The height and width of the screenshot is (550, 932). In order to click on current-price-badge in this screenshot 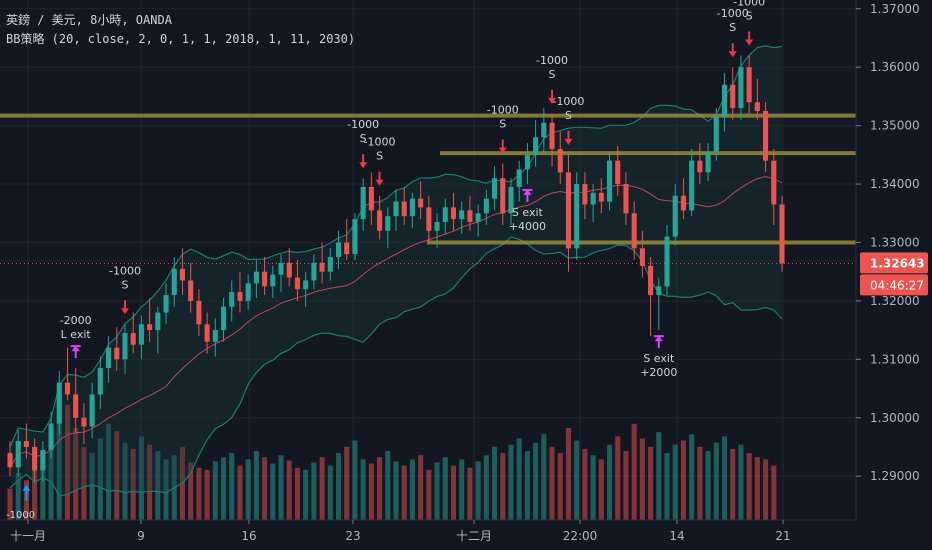, I will do `click(894, 263)`.